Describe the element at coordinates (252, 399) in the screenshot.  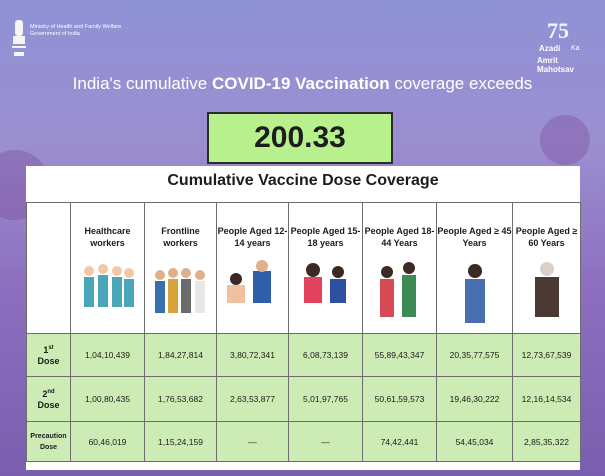
I see `table-cell: 2,63,53,877` at that location.